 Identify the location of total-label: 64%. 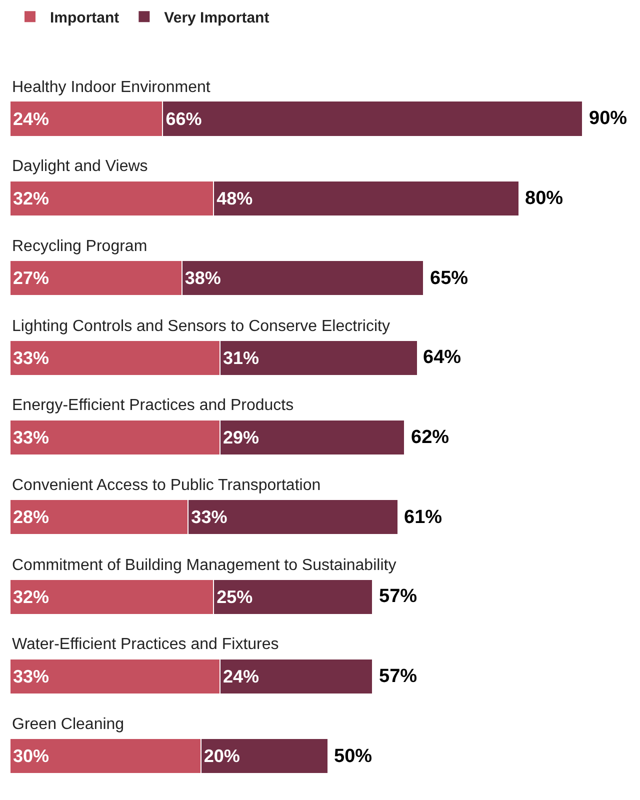
(442, 357).